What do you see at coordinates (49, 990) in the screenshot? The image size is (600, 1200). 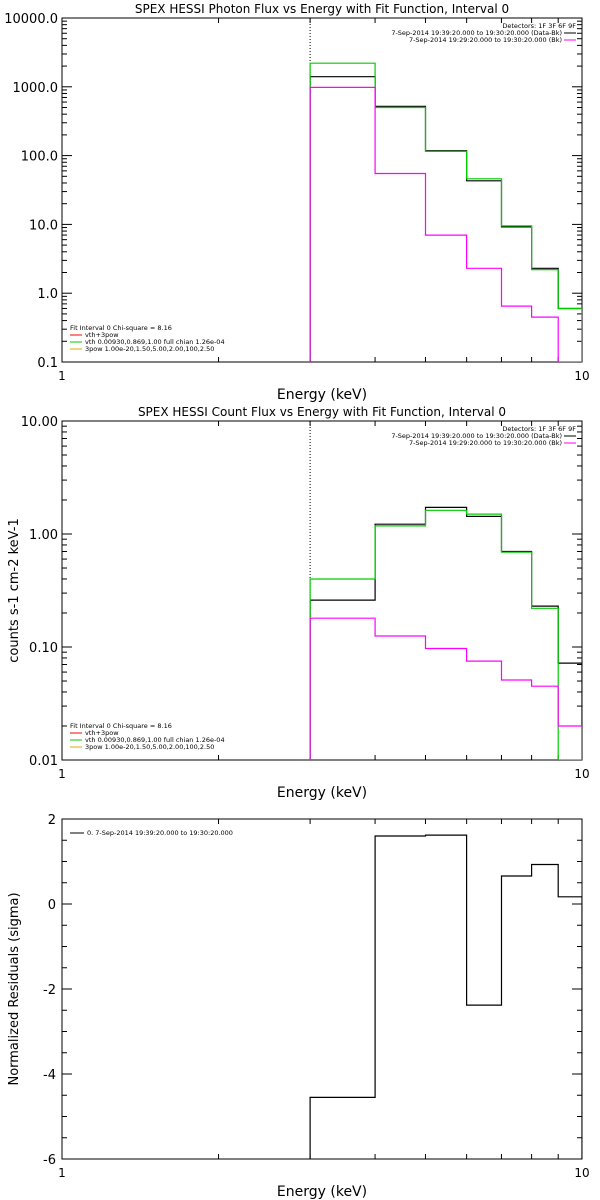 I see `y-tick-label: -2` at bounding box center [49, 990].